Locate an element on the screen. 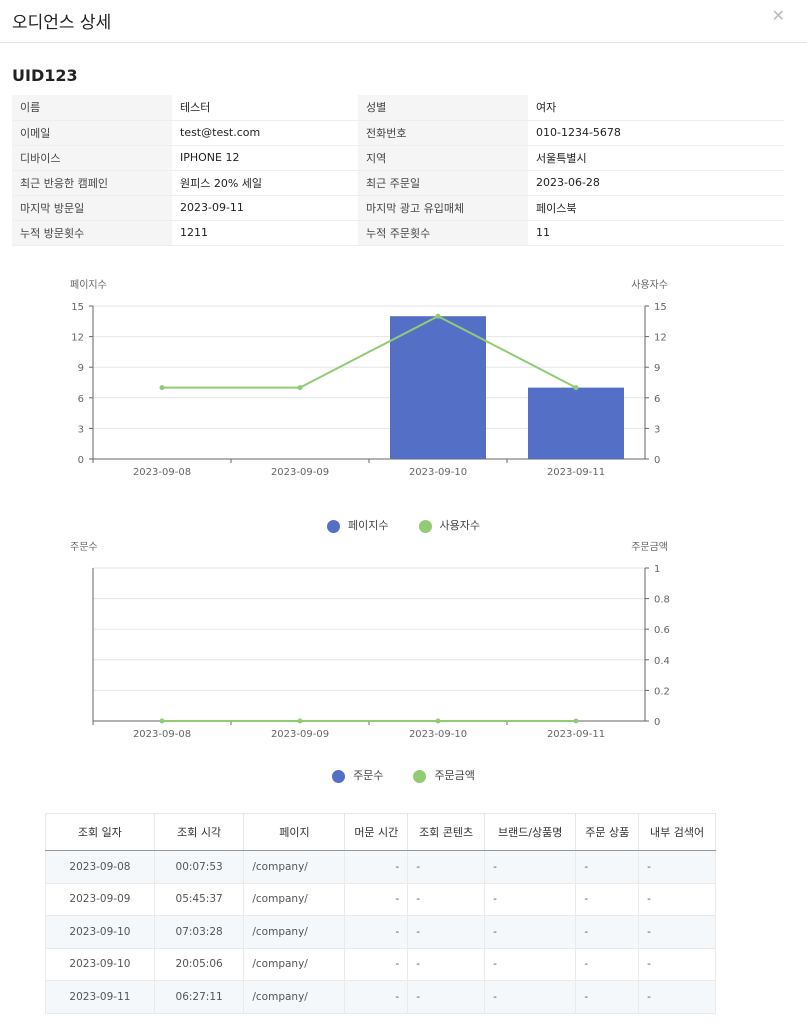 The width and height of the screenshot is (807, 1024). x-tick-label: 2023-09-11 is located at coordinates (576, 734).